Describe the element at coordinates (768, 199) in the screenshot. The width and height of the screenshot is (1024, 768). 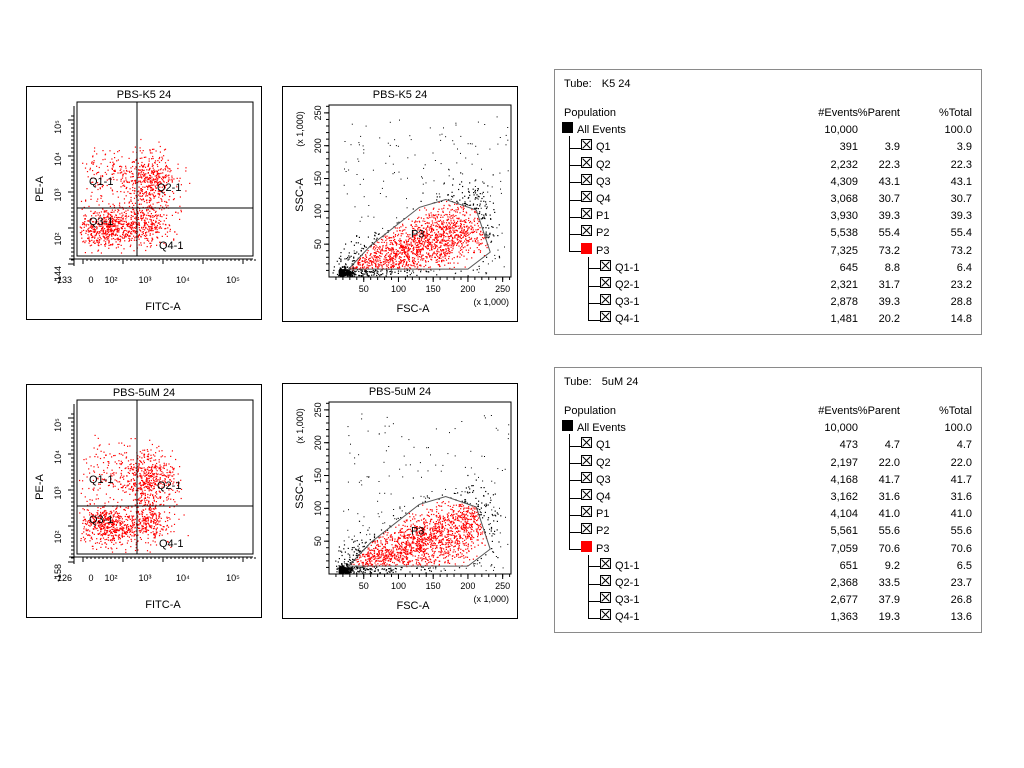
I see `table-row: Q4 3,068 30.7 30.7` at that location.